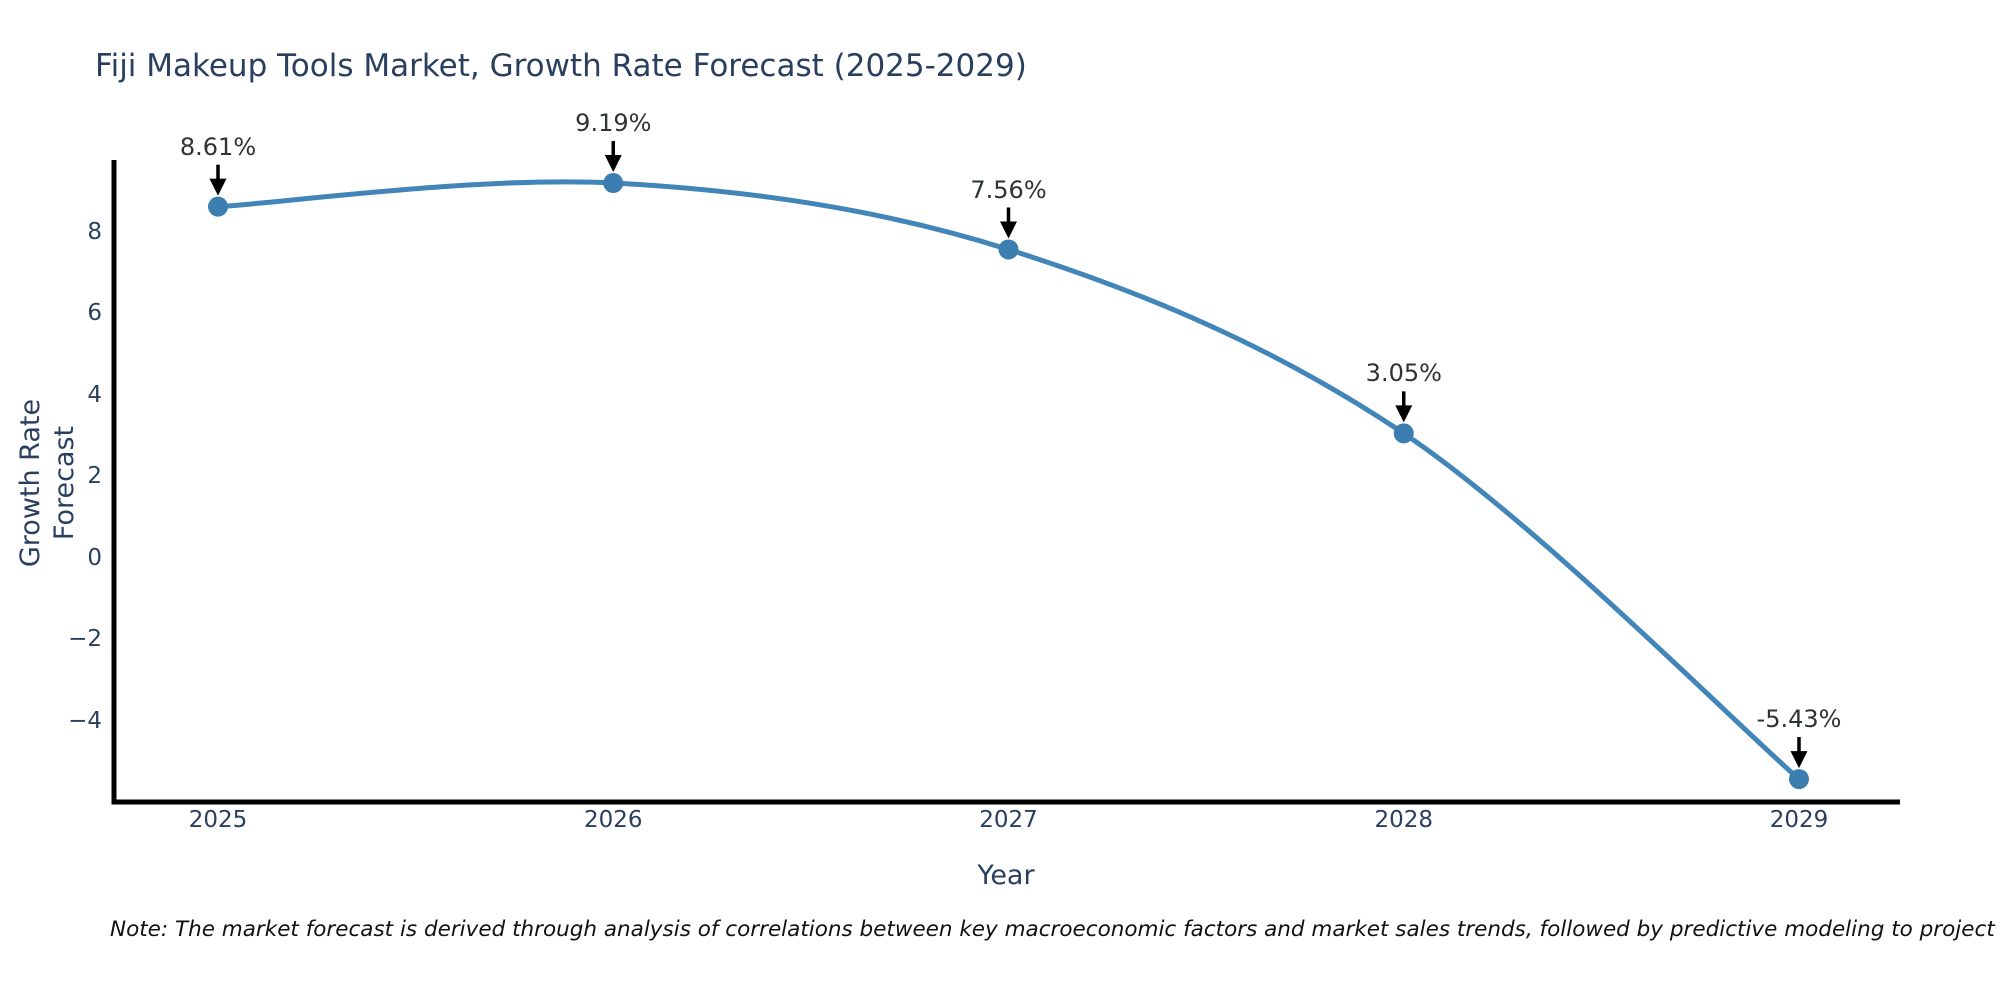 The image size is (2000, 1000). I want to click on y-tick-label: −2, so click(85, 639).